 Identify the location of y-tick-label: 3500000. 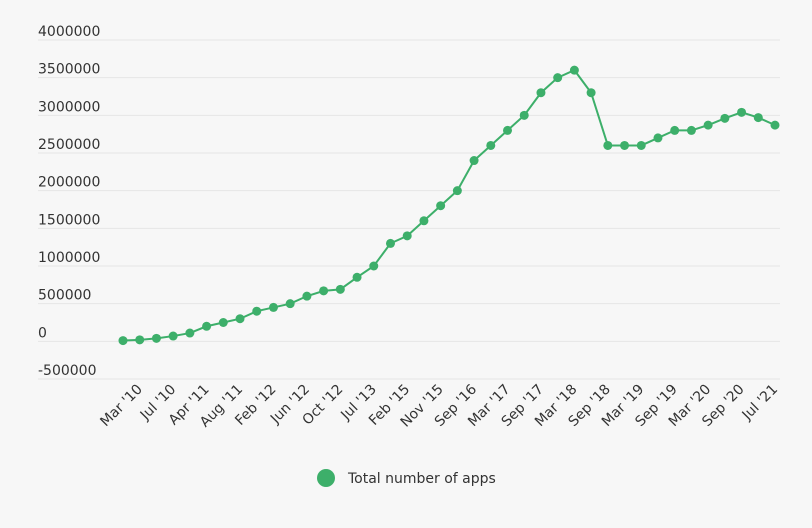
(69, 70).